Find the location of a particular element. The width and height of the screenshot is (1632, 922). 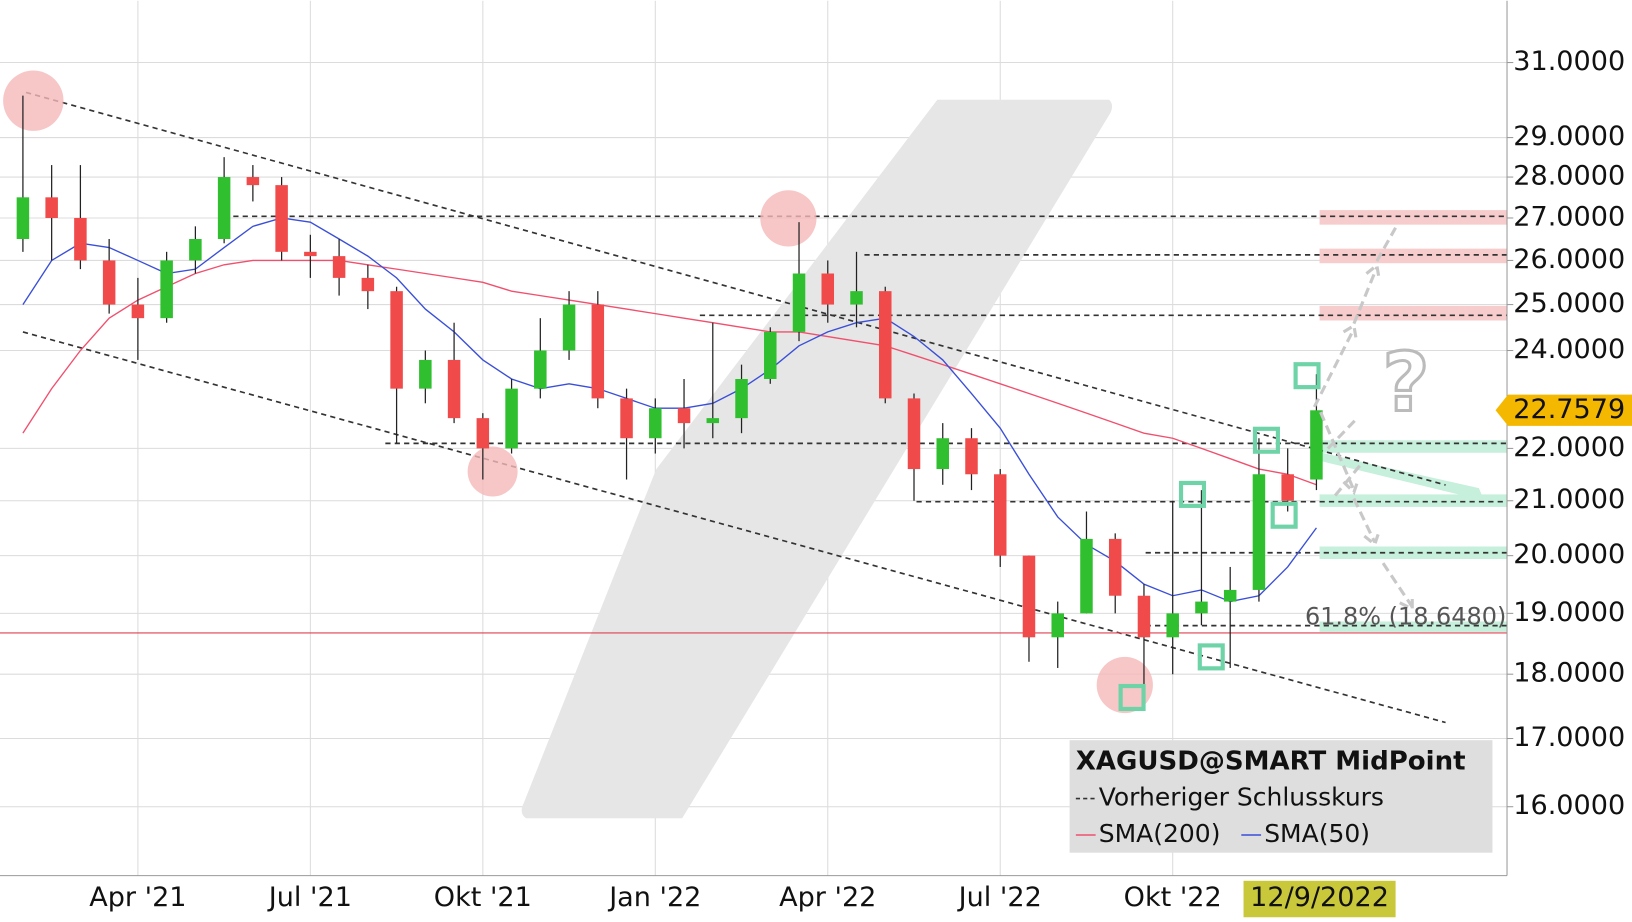

x-tick-label: Okt '22 is located at coordinates (1173, 897).